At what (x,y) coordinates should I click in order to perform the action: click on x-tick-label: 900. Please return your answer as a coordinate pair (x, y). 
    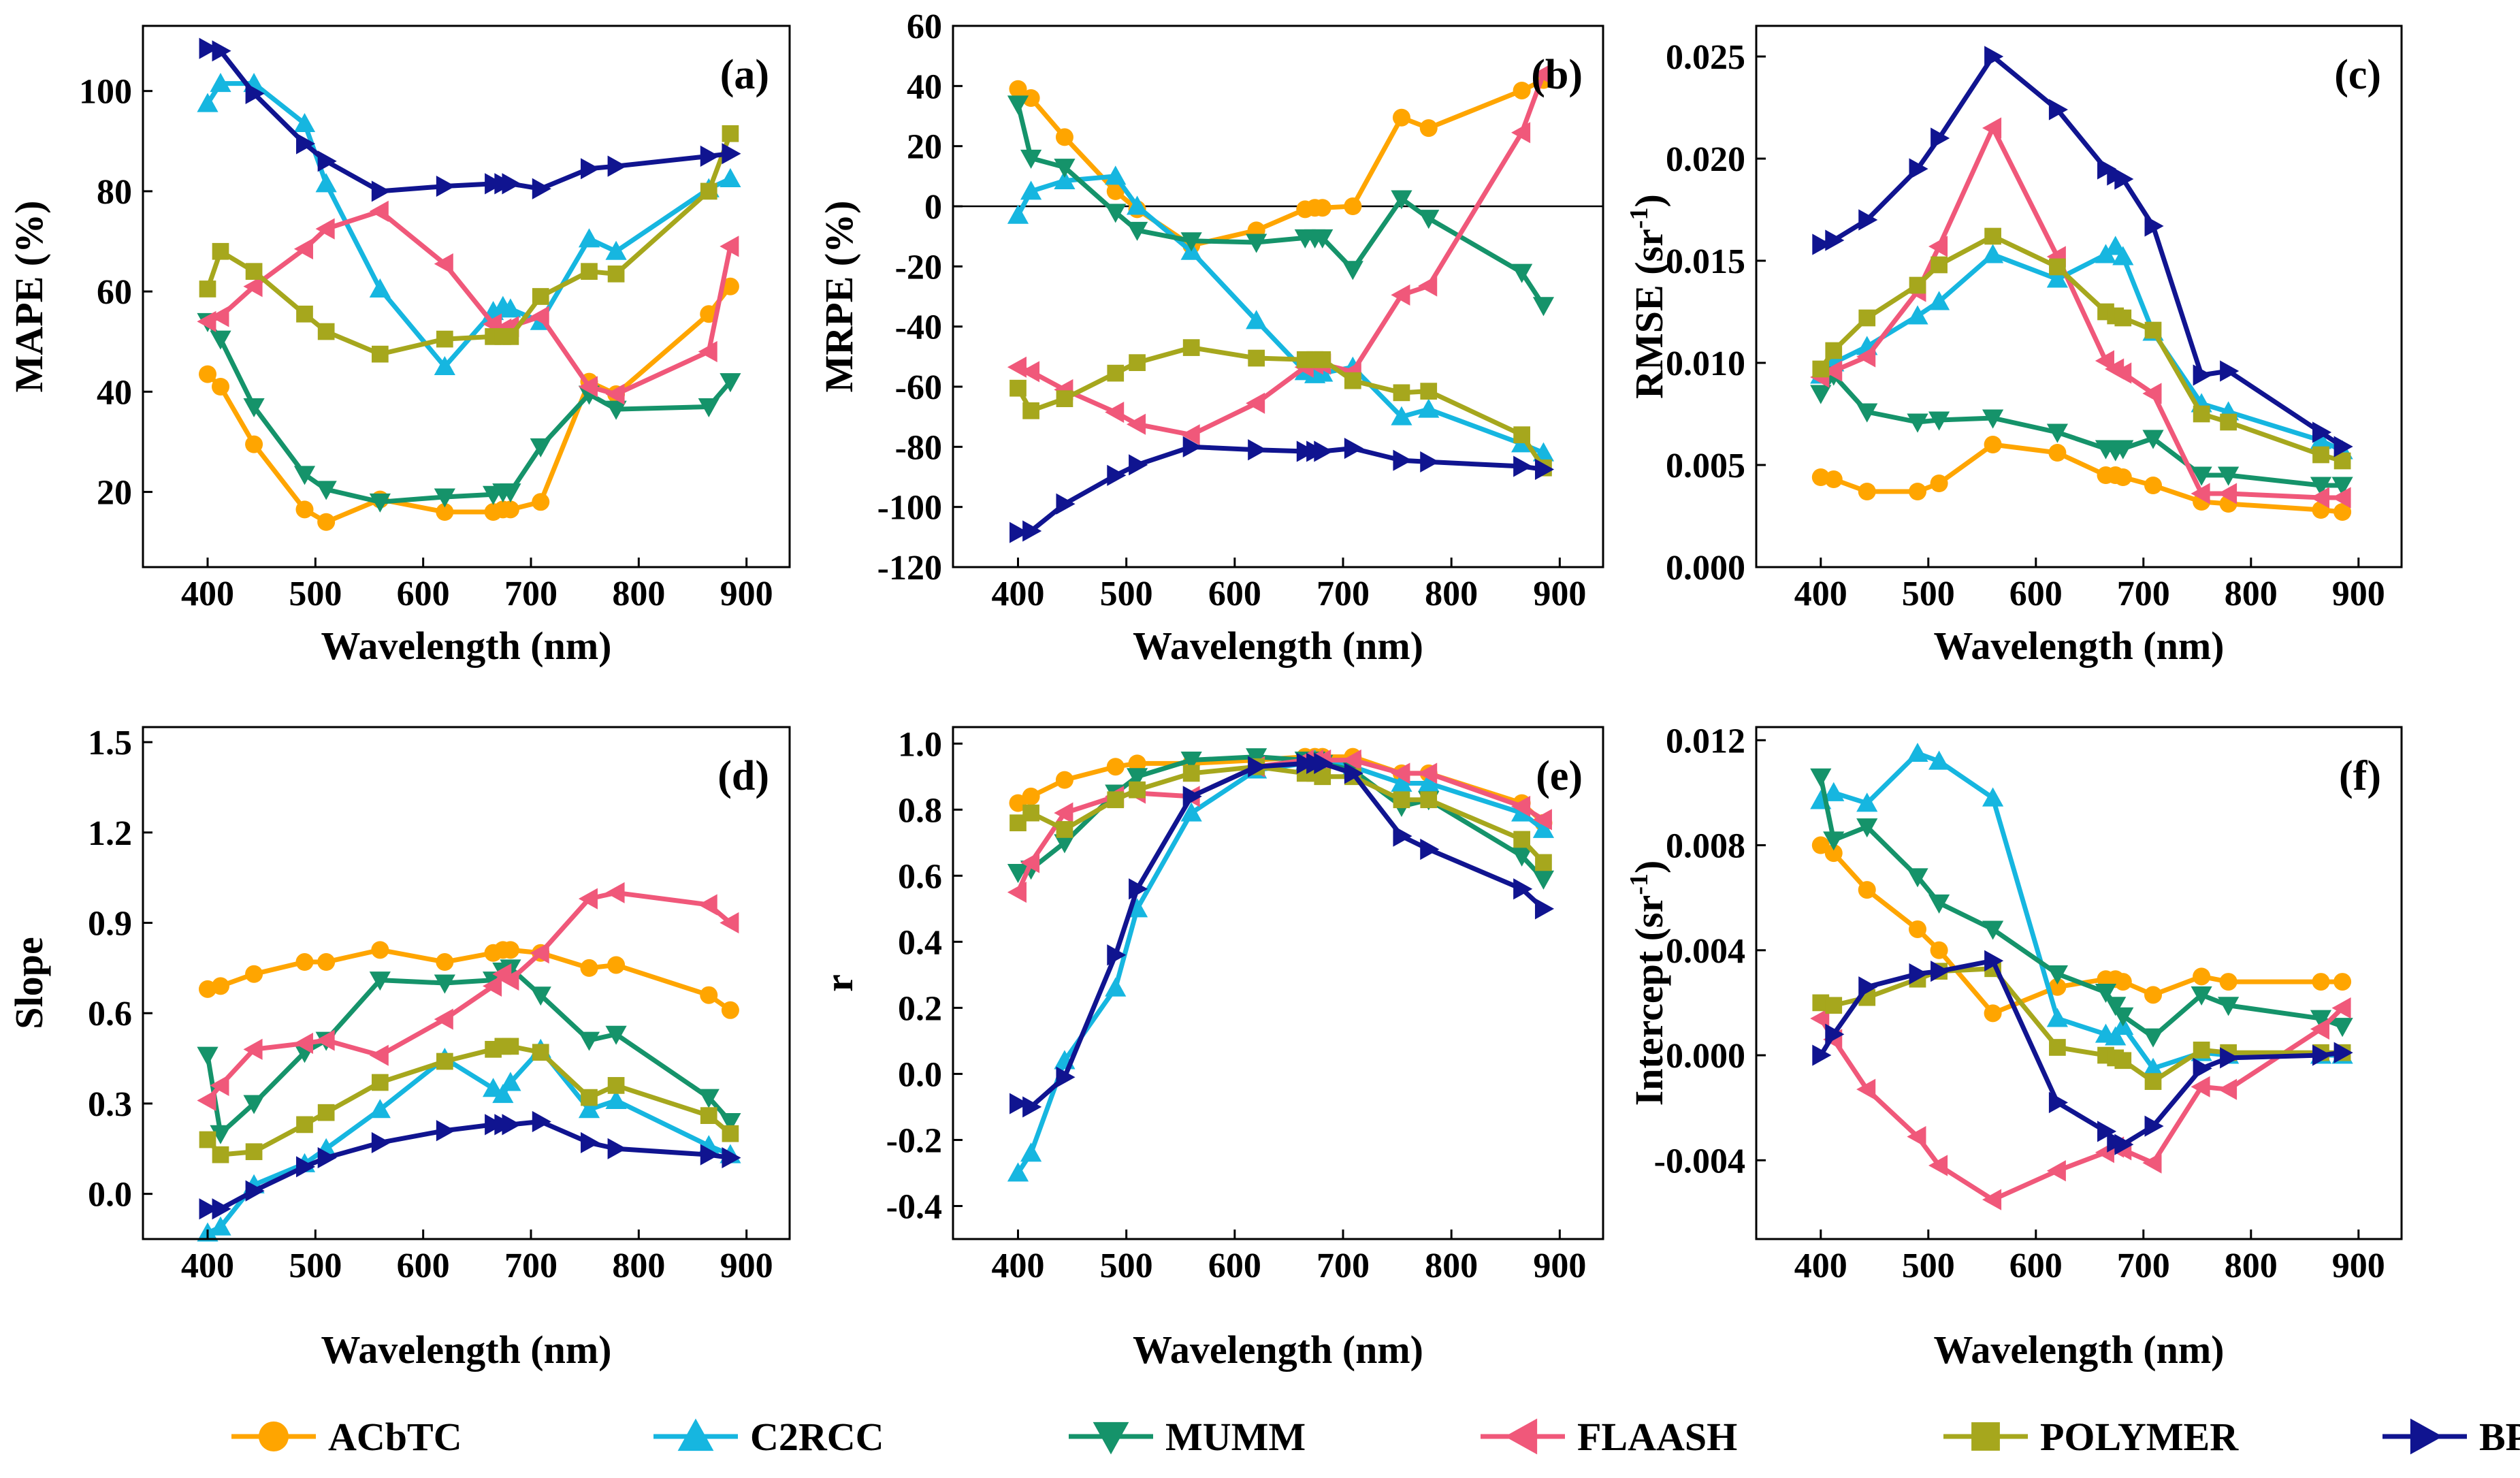
    Looking at the image, I should click on (2359, 1266).